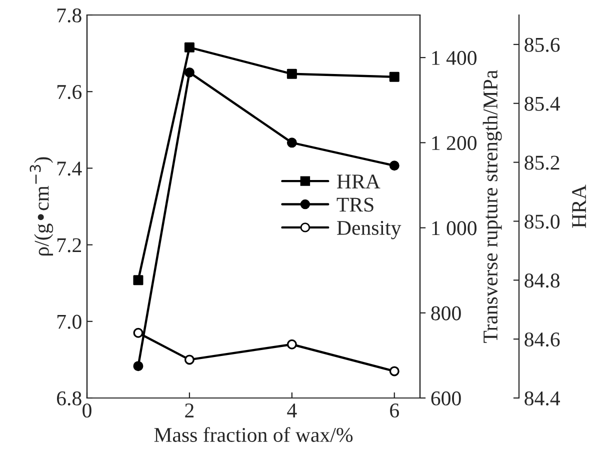 Image resolution: width=603 pixels, height=456 pixels. What do you see at coordinates (542, 163) in the screenshot?
I see `y3-tick-label: 85.2` at bounding box center [542, 163].